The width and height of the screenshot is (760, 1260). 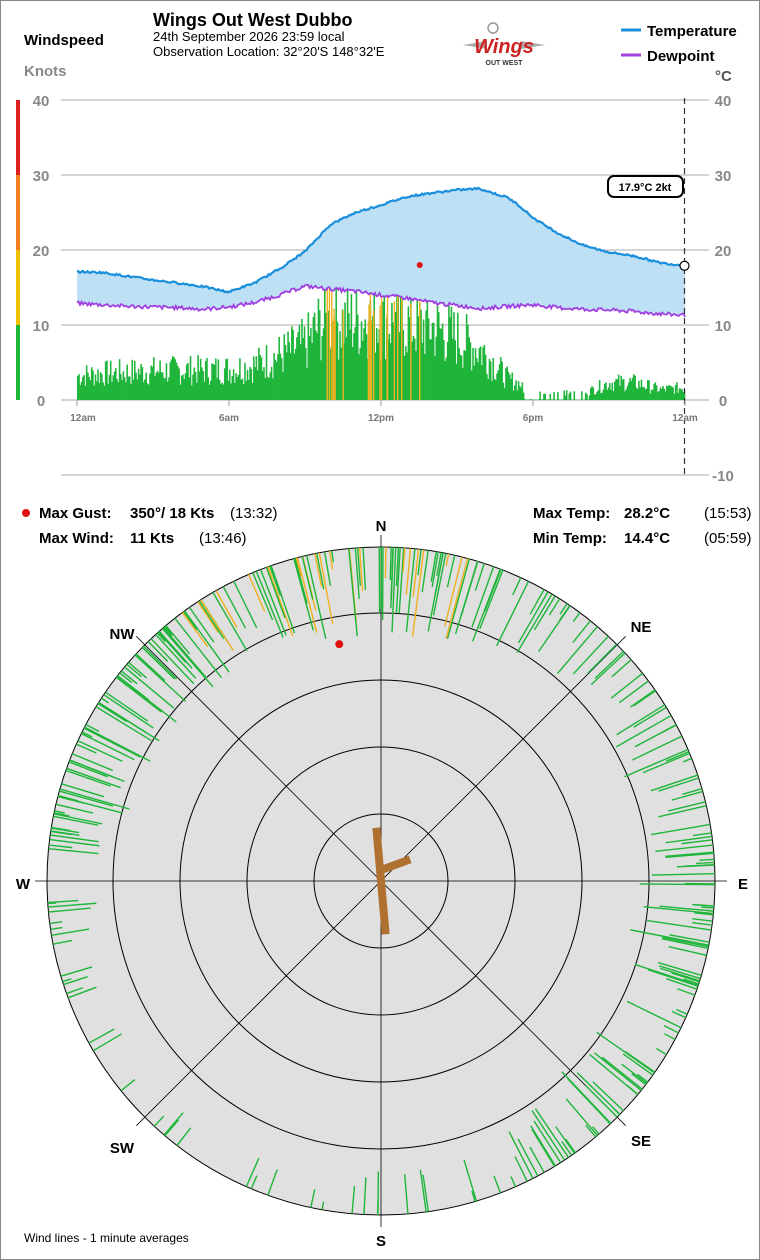 What do you see at coordinates (249, 36) in the screenshot?
I see `observation-date: 24th September 2026 23:59 local` at bounding box center [249, 36].